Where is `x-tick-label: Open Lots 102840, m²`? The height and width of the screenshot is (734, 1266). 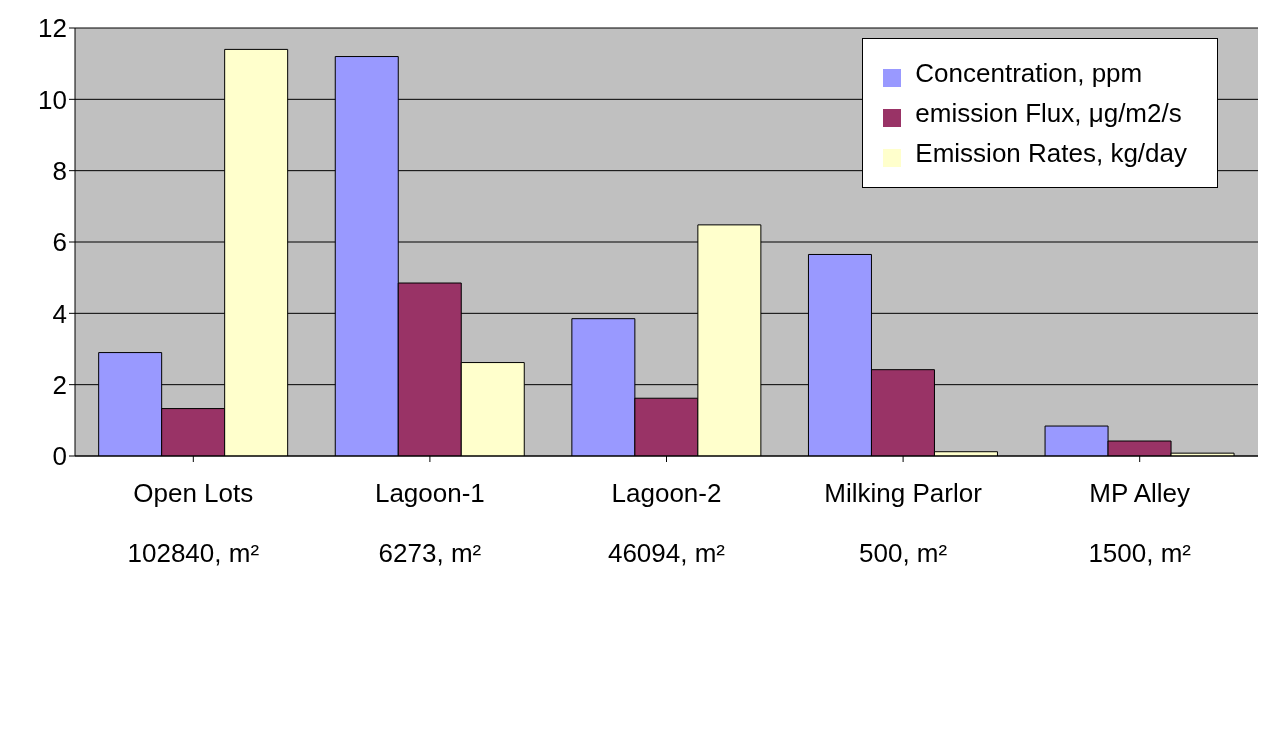
x-tick-label: Open Lots 102840, m² is located at coordinates (193, 523).